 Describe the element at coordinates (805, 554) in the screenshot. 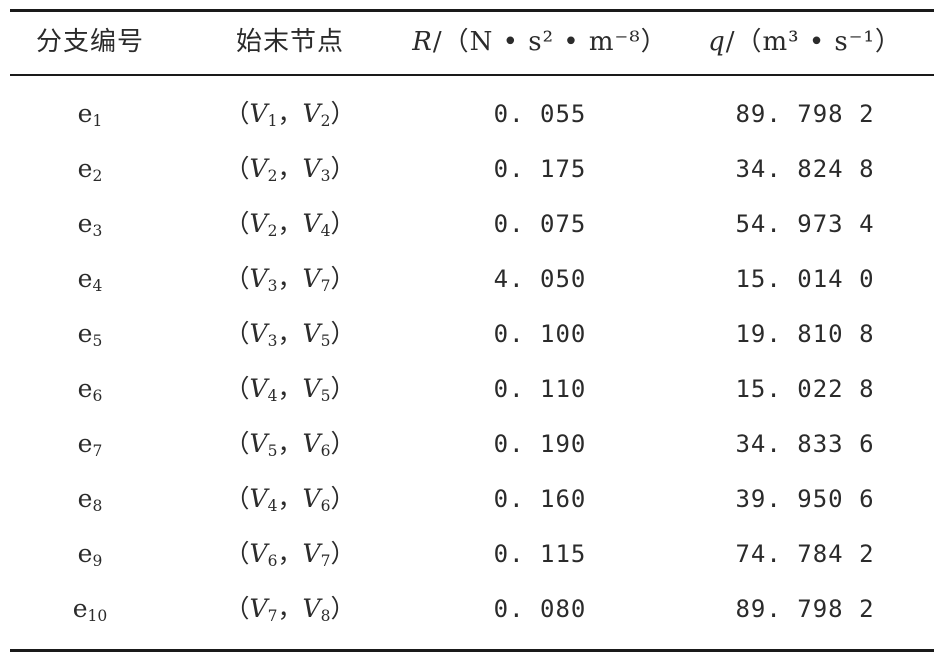

I see `flow-cell: 74. 784 2` at that location.